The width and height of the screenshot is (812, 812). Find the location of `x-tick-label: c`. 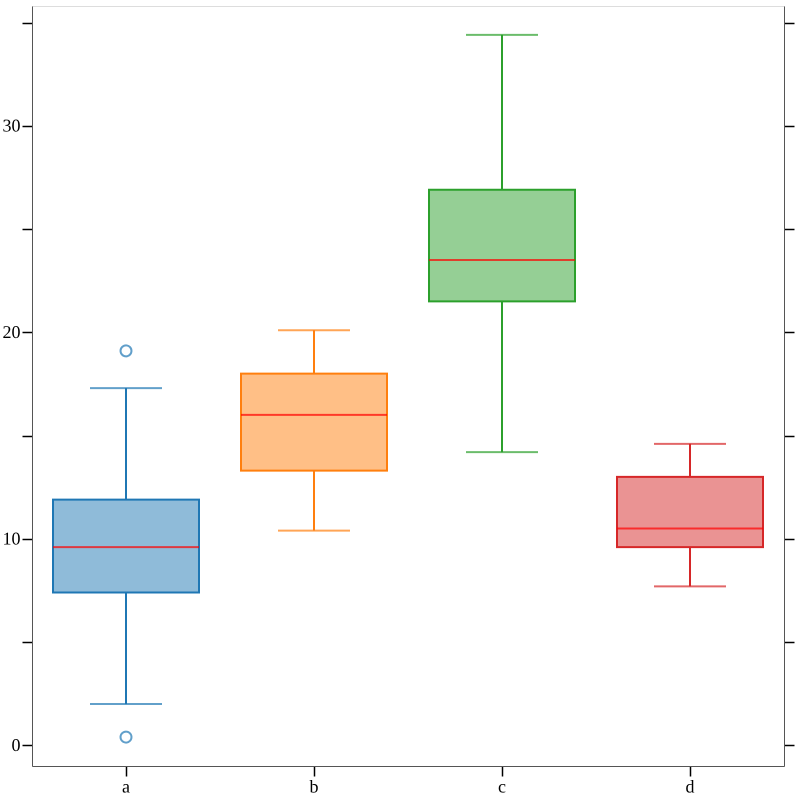

x-tick-label: c is located at coordinates (502, 786).